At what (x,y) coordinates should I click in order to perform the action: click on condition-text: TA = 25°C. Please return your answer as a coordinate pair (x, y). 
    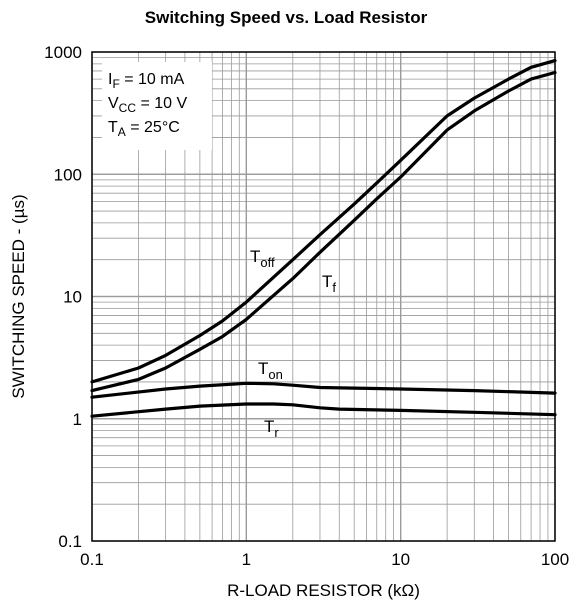
    Looking at the image, I should click on (144, 129).